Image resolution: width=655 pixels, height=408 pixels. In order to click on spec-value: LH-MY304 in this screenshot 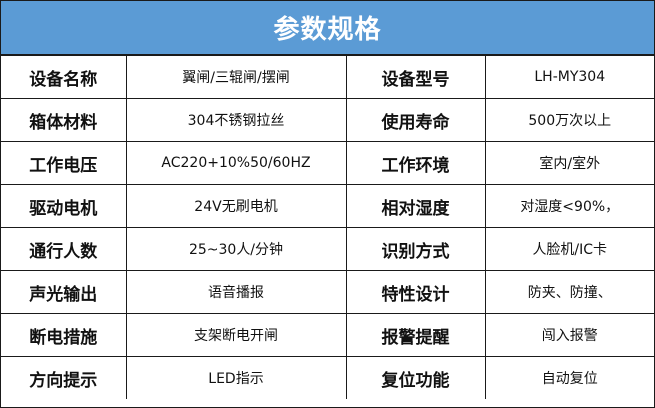, I will do `click(569, 77)`.